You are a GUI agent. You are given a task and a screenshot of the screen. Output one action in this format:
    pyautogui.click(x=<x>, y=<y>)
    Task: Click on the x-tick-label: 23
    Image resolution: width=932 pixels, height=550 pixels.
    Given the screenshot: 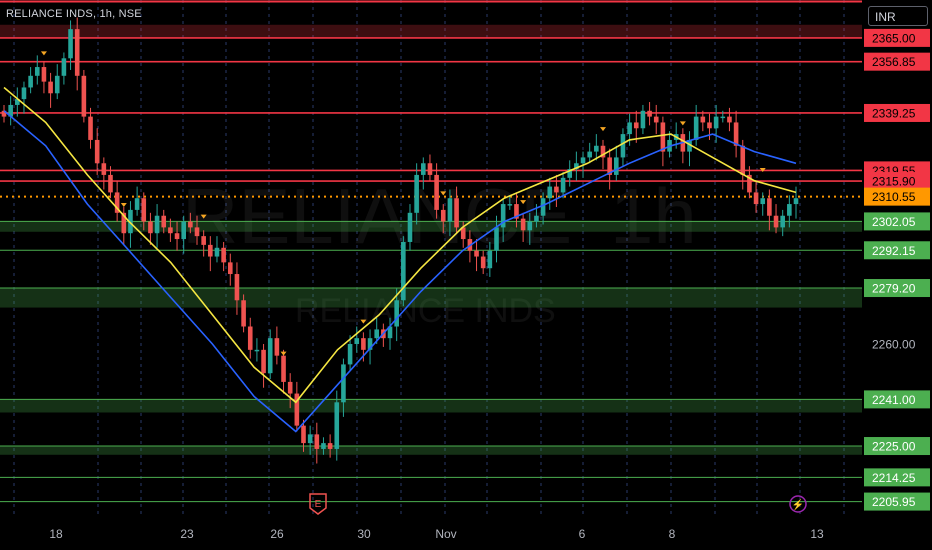 What is the action you would take?
    pyautogui.click(x=187, y=534)
    